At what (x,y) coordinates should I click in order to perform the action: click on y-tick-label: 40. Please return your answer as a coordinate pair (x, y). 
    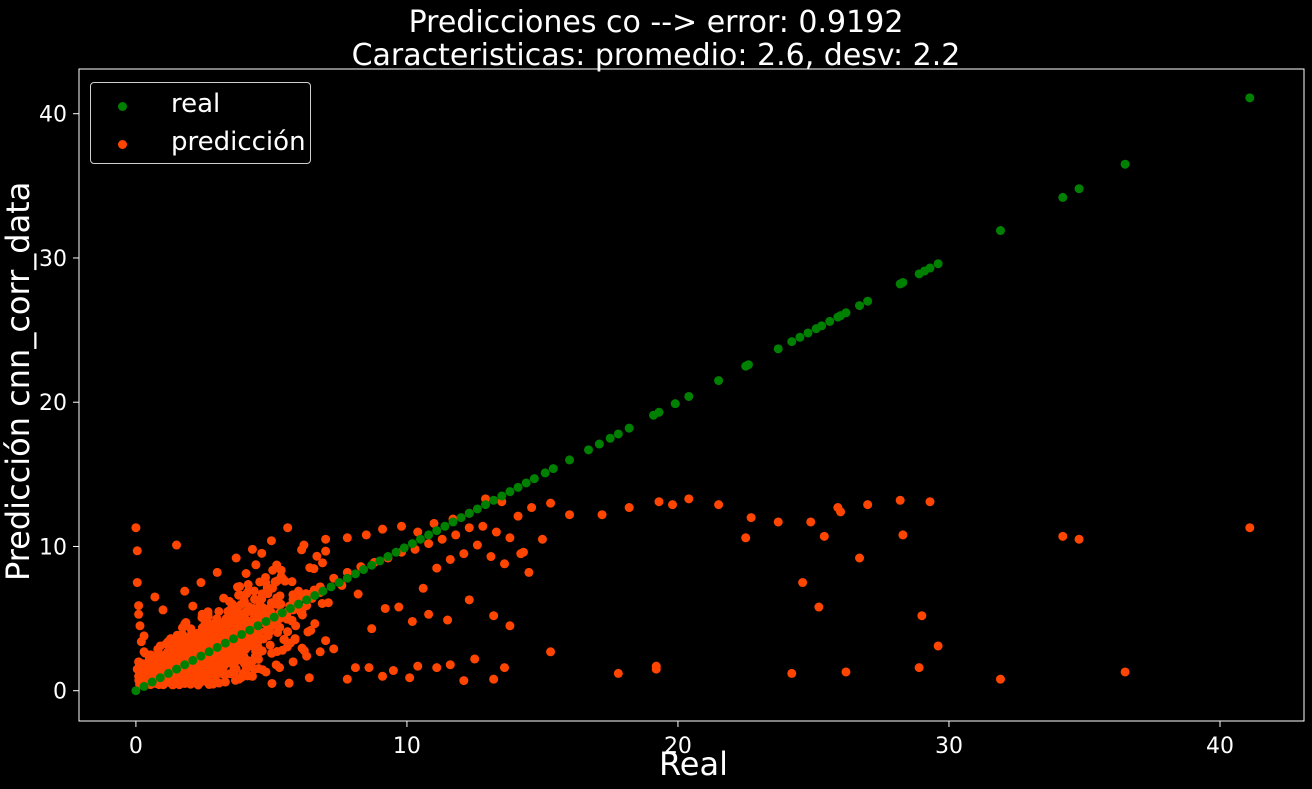
    Looking at the image, I should click on (53, 115).